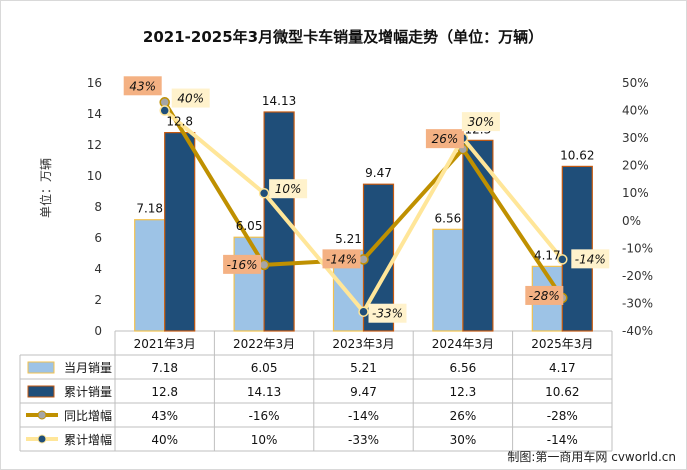 This screenshot has height=470, width=687. What do you see at coordinates (164, 416) in the screenshot?
I see `table-cell: 43%` at bounding box center [164, 416].